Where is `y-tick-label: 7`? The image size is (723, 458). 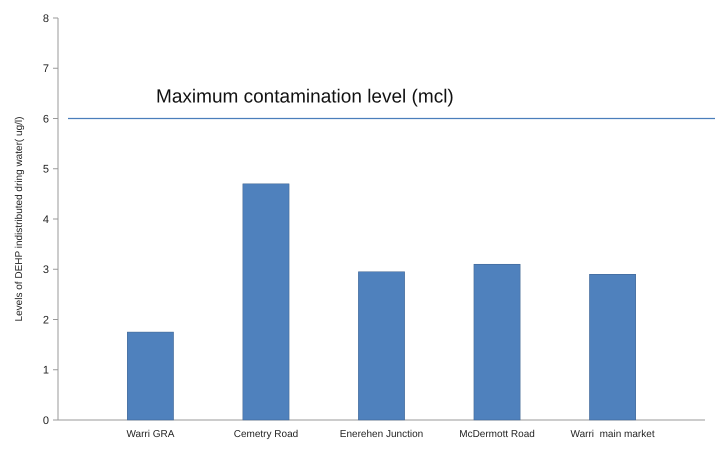
y-tick-label: 7 is located at coordinates (45, 69).